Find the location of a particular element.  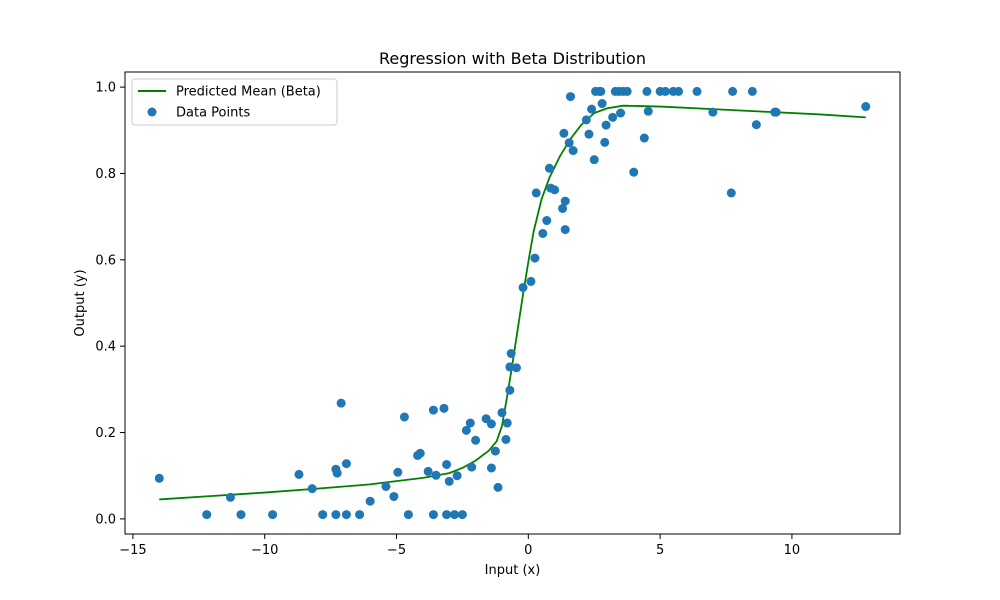

x-tick-label: 5 is located at coordinates (660, 550).